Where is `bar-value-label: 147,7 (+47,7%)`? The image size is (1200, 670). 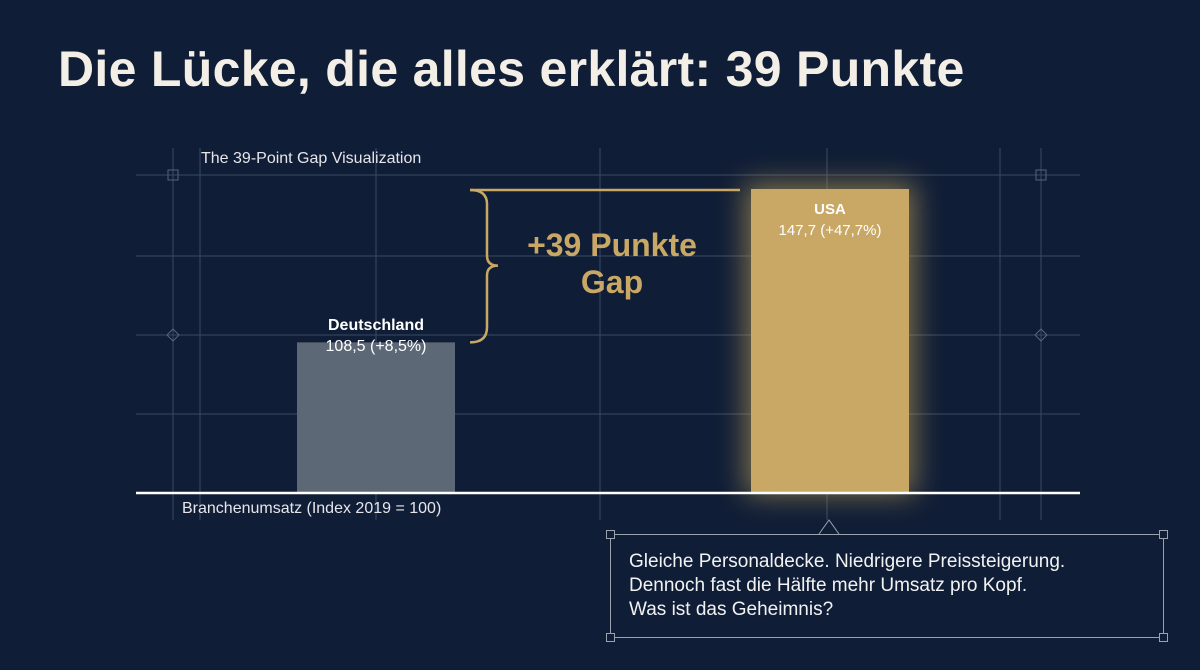
bar-value-label: 147,7 (+47,7%) is located at coordinates (830, 230).